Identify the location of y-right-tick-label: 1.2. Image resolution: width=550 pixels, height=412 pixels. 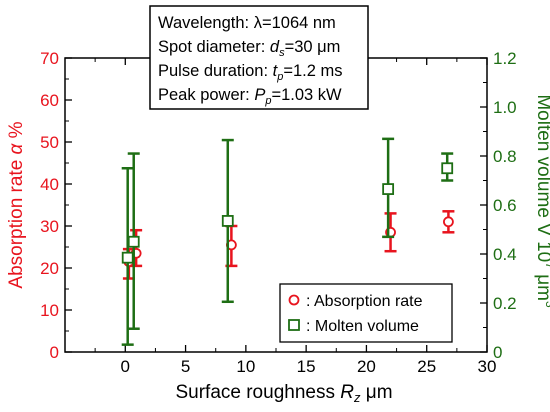
(505, 58).